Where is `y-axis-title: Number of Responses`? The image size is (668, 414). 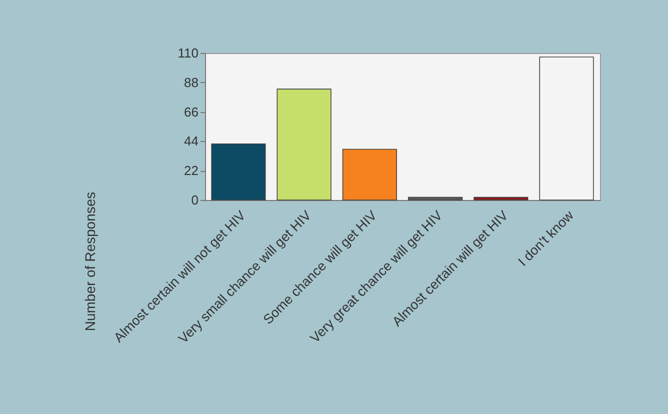 y-axis-title: Number of Responses is located at coordinates (90, 262).